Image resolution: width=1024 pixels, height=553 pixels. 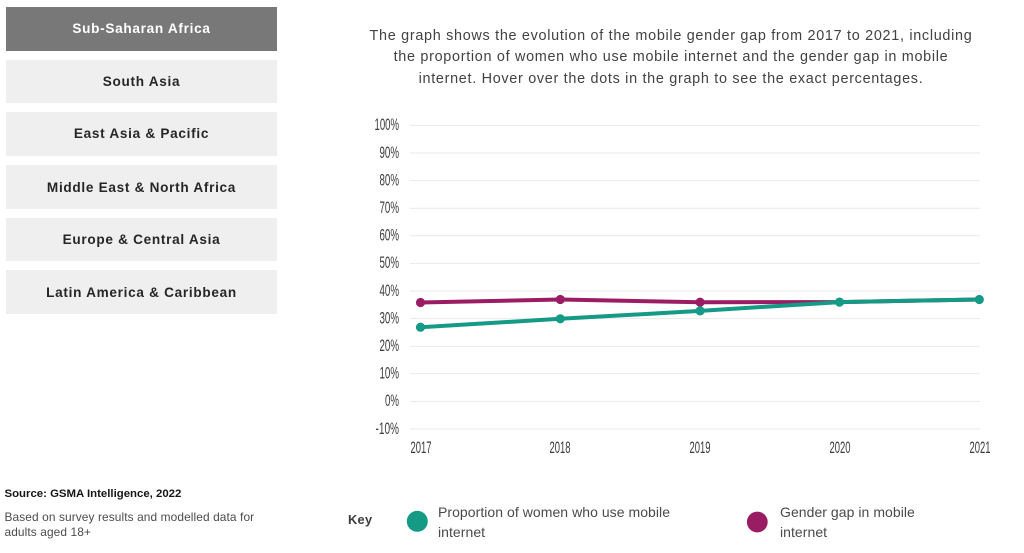 What do you see at coordinates (390, 179) in the screenshot?
I see `svg-text: 80%` at bounding box center [390, 179].